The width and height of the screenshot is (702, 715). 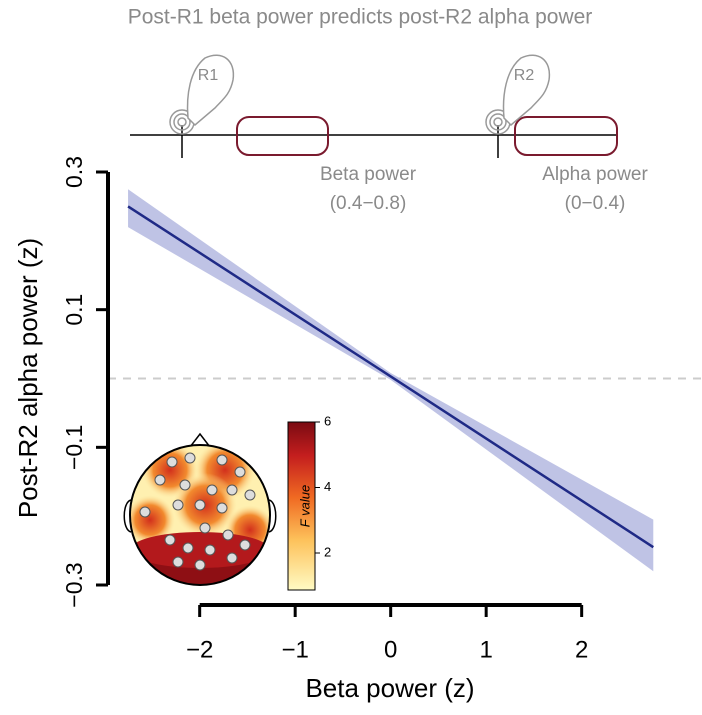 What do you see at coordinates (524, 75) in the screenshot?
I see `response-label: R2` at bounding box center [524, 75].